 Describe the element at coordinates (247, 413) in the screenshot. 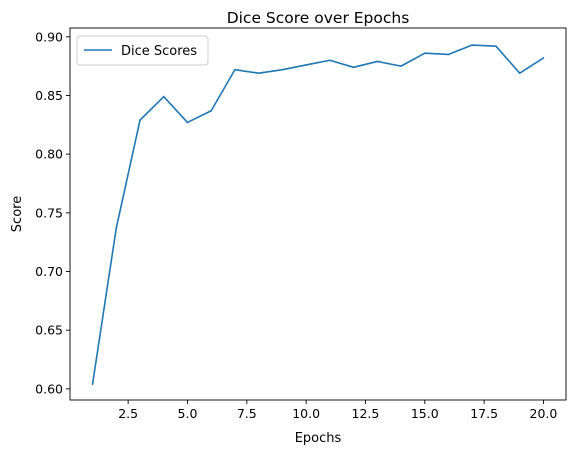

I see `x-tick-label: 7.5` at that location.